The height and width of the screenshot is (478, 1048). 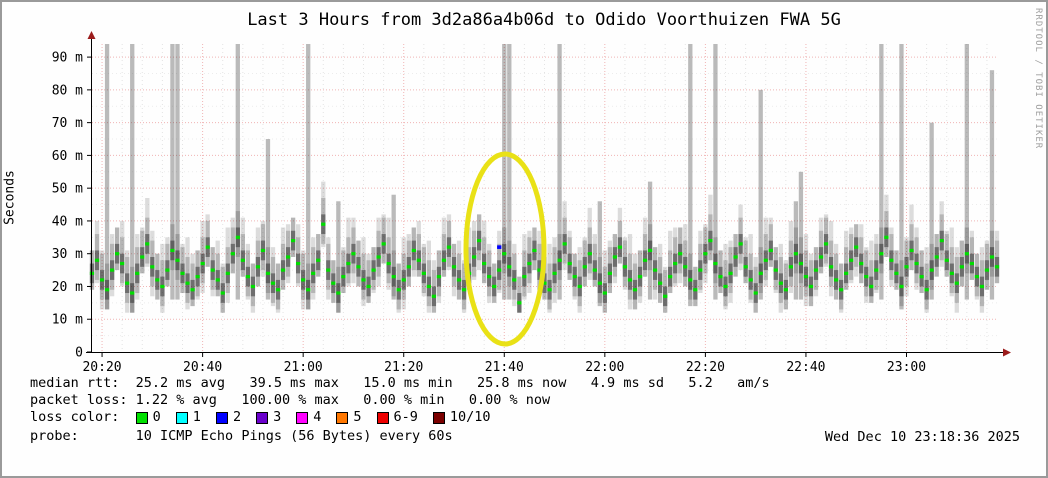 I want to click on loss-color-value: 3, so click(x=277, y=417).